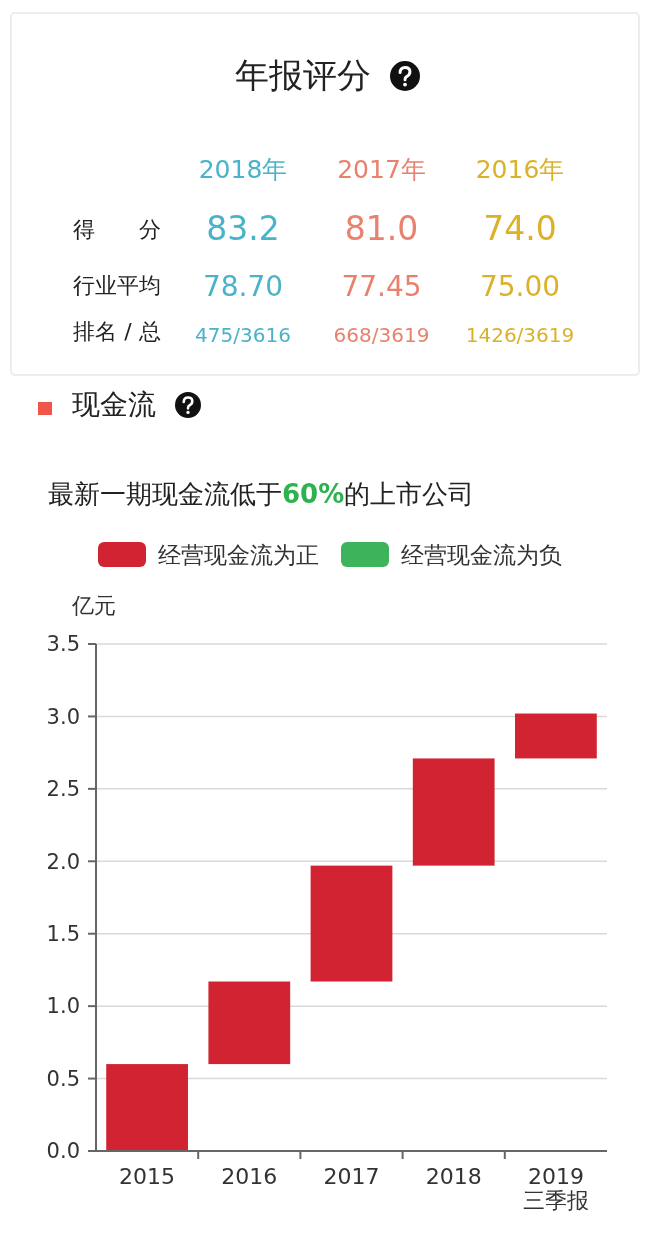 This screenshot has width=650, height=1259. I want to click on text: 75.00, so click(520, 286).